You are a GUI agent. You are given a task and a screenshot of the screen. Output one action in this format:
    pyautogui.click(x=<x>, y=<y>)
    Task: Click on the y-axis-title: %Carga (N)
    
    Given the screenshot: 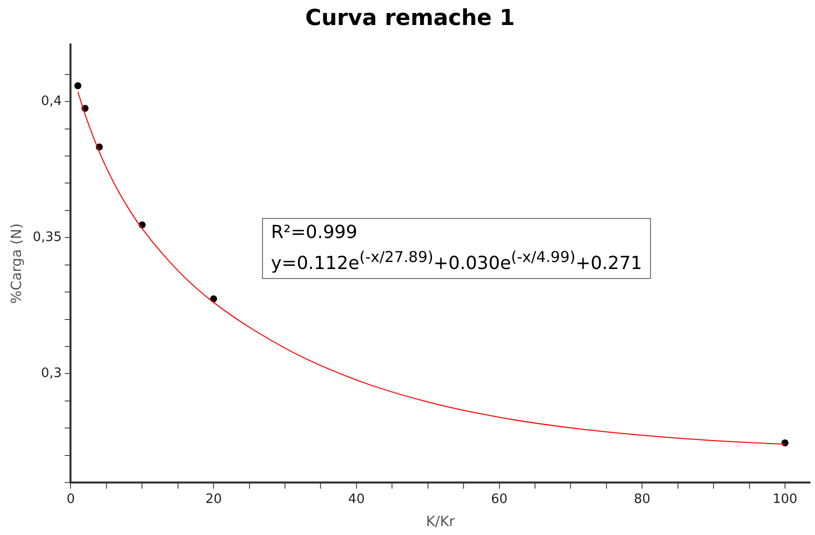 What is the action you would take?
    pyautogui.click(x=17, y=263)
    